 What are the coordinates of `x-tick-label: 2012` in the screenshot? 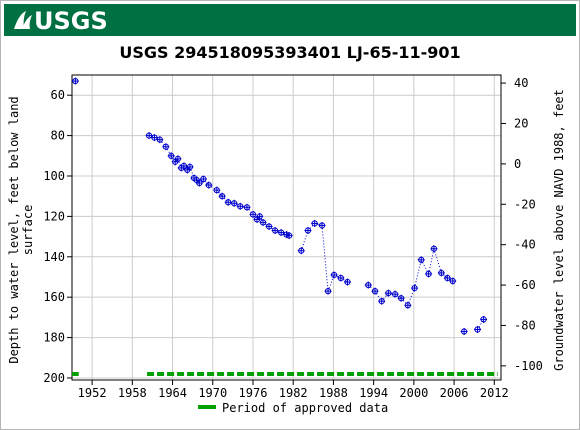 It's located at (494, 393).